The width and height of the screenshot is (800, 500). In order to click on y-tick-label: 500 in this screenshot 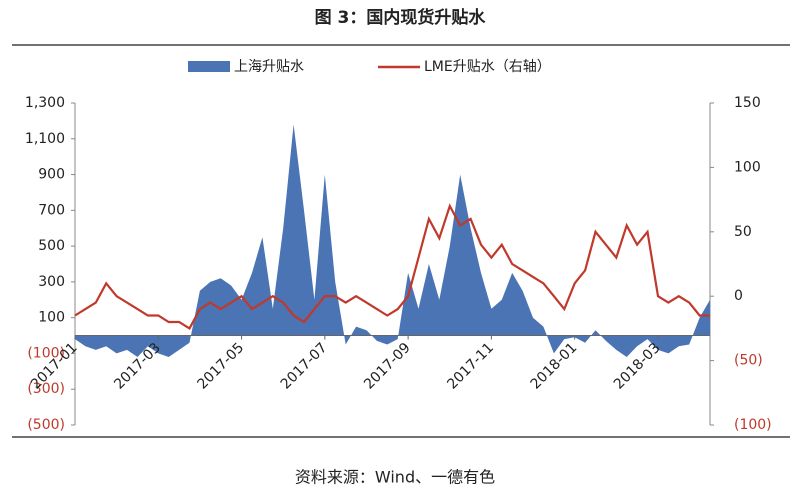, I will do `click(51, 246)`.